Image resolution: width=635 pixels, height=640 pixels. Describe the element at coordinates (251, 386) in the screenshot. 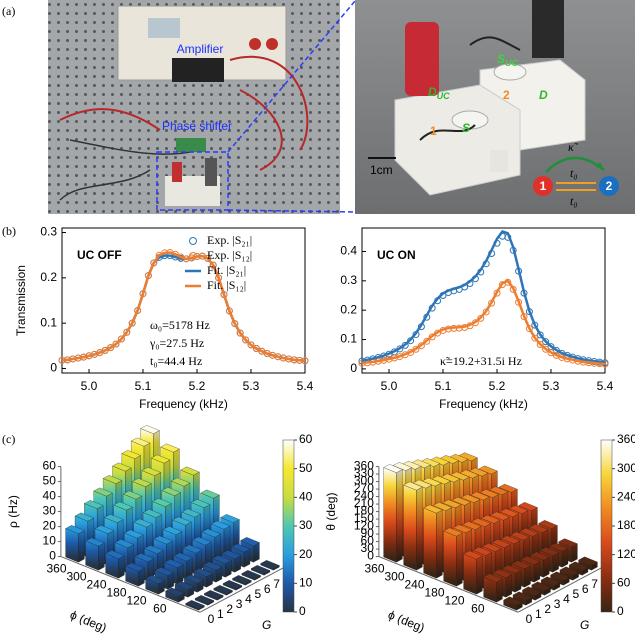

I see `x-tick-label: 5.3` at that location.